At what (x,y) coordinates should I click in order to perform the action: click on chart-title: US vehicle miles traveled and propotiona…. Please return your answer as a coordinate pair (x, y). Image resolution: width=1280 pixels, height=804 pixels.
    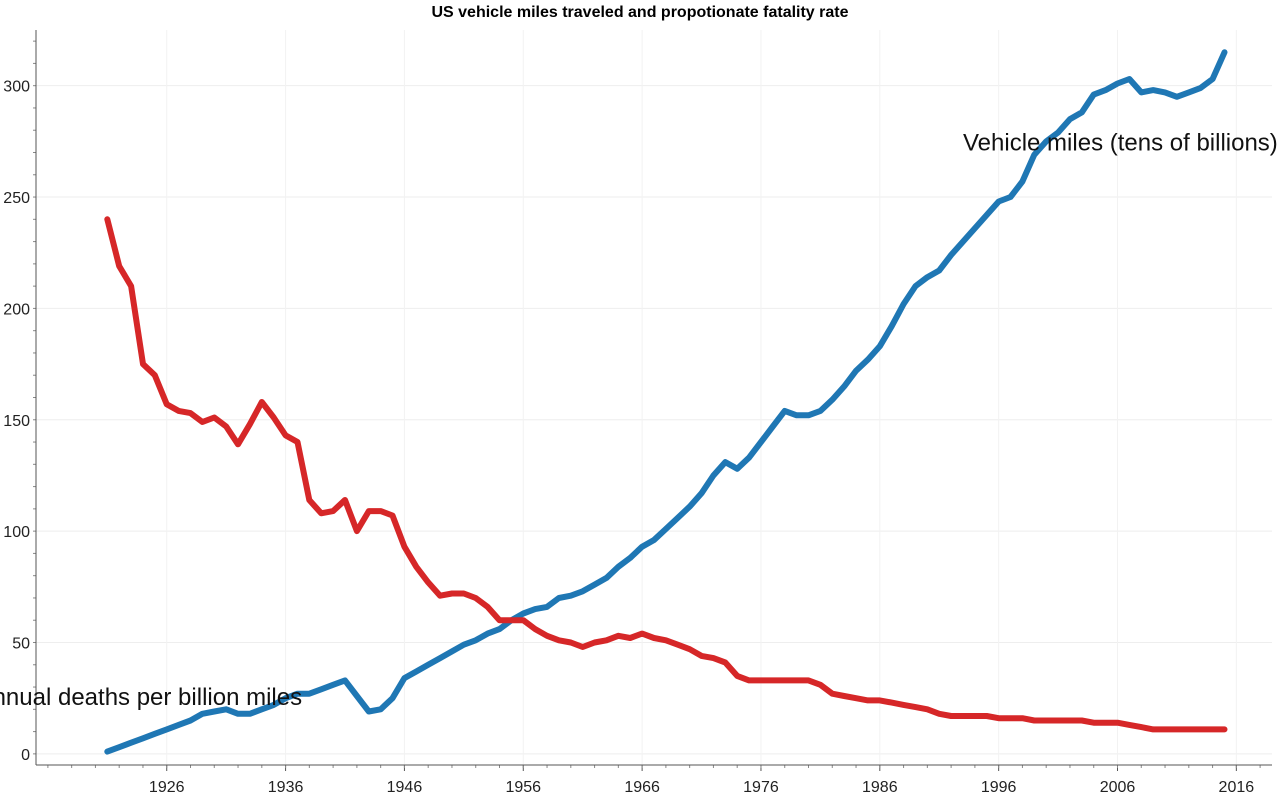
    Looking at the image, I should click on (640, 12).